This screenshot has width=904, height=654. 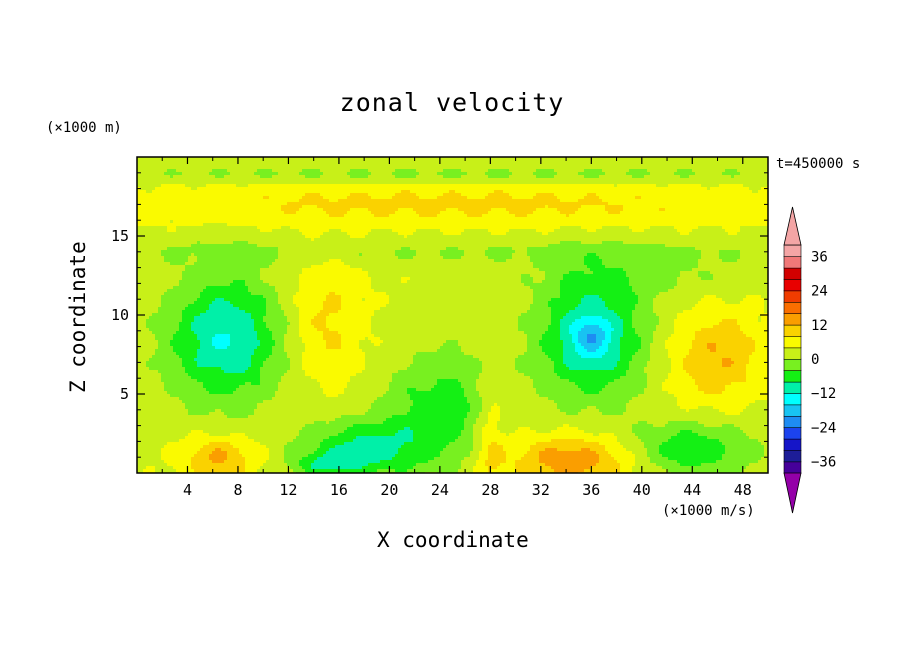 I want to click on x-tick-label: 36, so click(x=591, y=490).